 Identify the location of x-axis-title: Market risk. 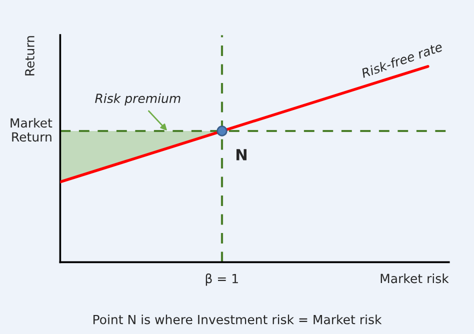
(414, 279).